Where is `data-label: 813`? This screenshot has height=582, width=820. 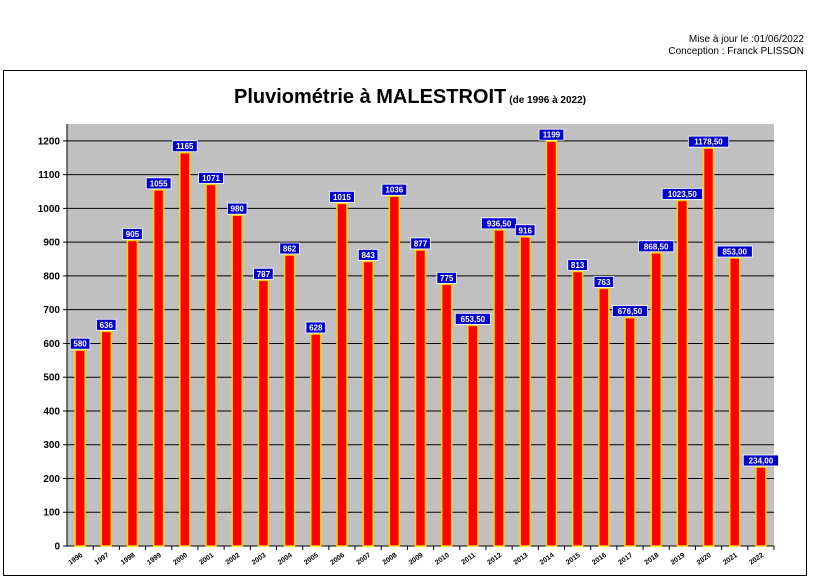
data-label: 813 is located at coordinates (578, 265).